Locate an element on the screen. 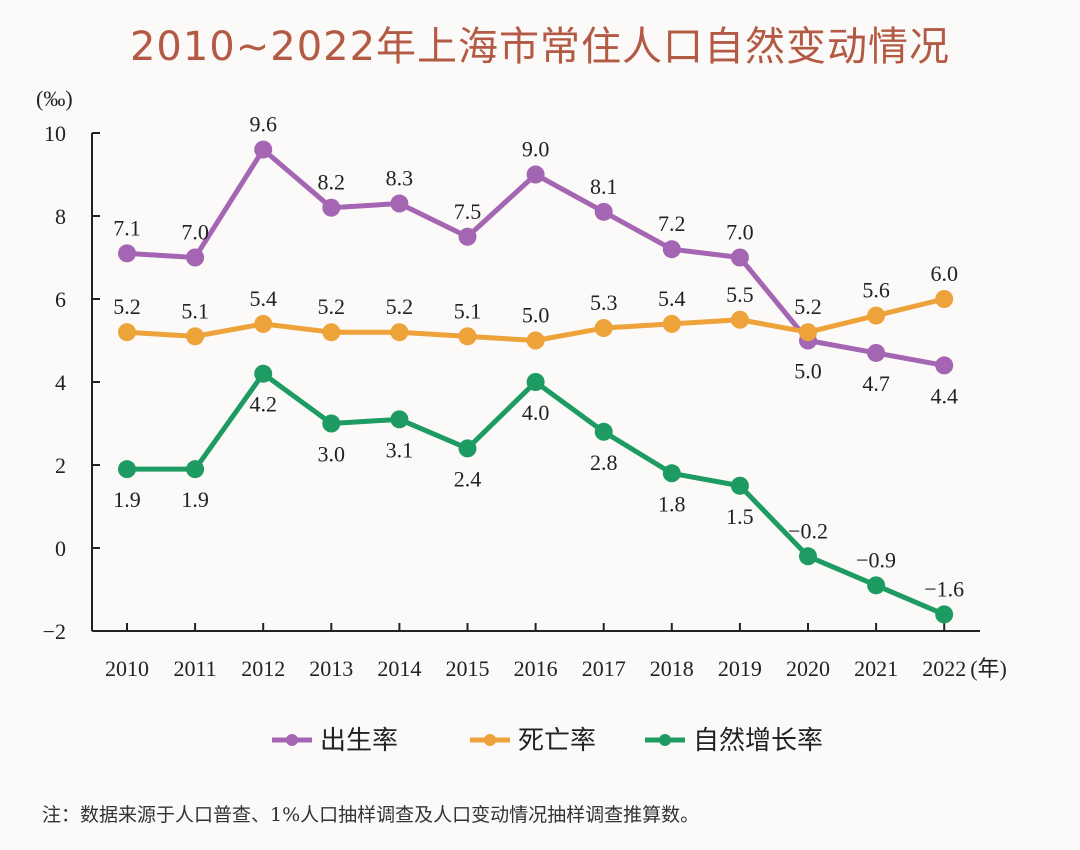 This screenshot has width=1080, height=850. footnote: 注：数据来源于人口普查、1%人口抽样调查及人口变动情况抽样调查推算数。 is located at coordinates (371, 815).